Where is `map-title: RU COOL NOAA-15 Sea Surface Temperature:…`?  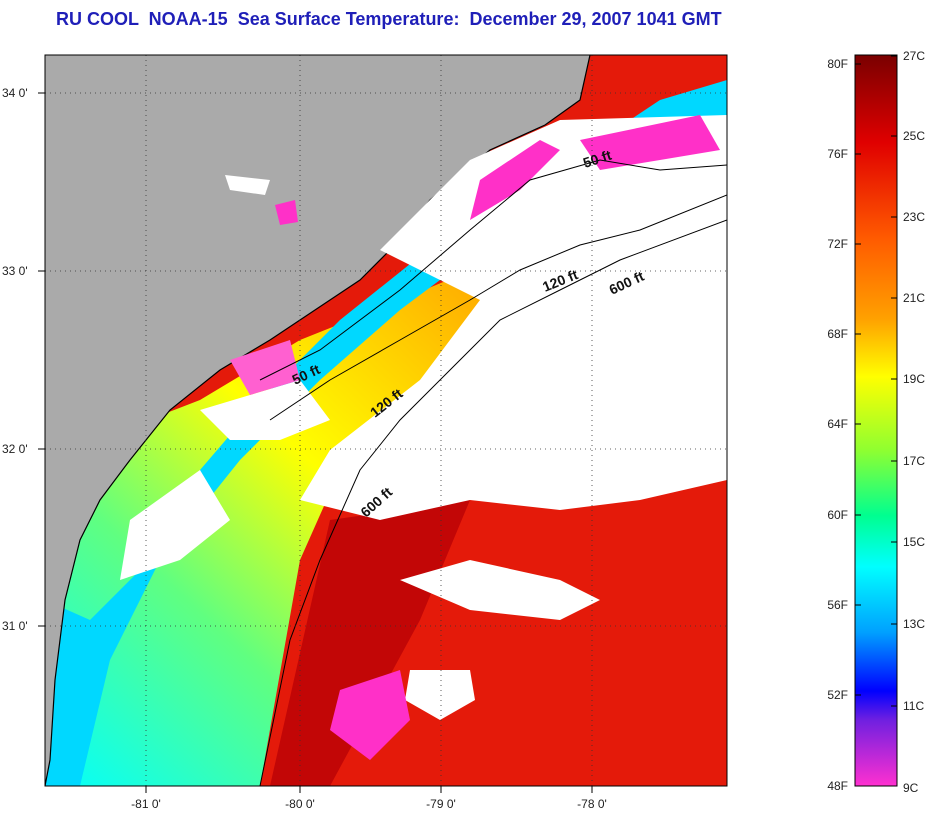 map-title: RU COOL NOAA-15 Sea Surface Temperature:… is located at coordinates (389, 19).